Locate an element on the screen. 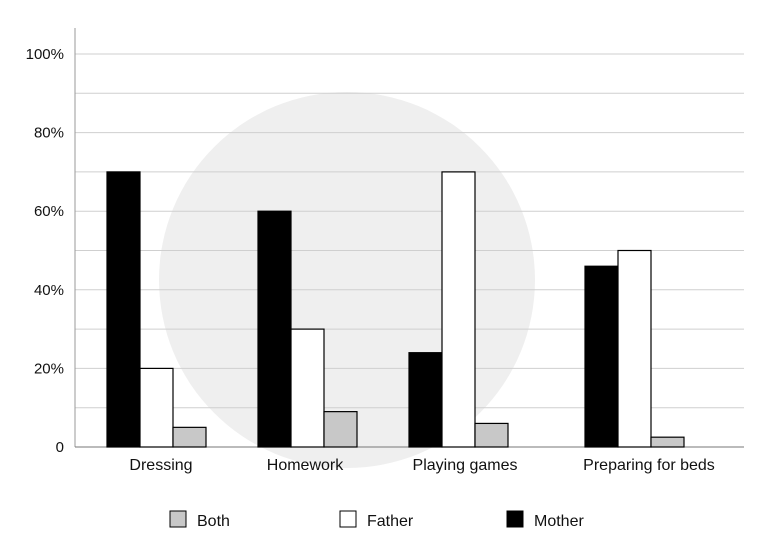 The width and height of the screenshot is (762, 537). y-tick-label: 0 is located at coordinates (60, 447).